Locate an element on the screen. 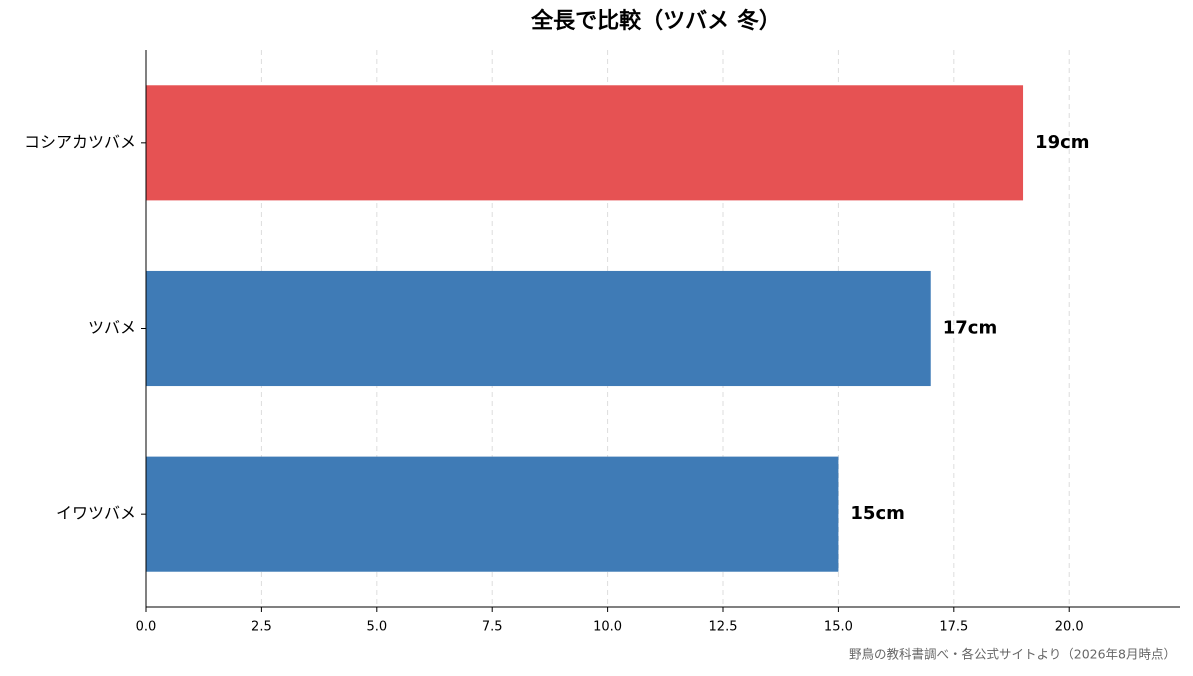 This screenshot has height=676, width=1193. x-tick-label: 17.5 is located at coordinates (953, 627).